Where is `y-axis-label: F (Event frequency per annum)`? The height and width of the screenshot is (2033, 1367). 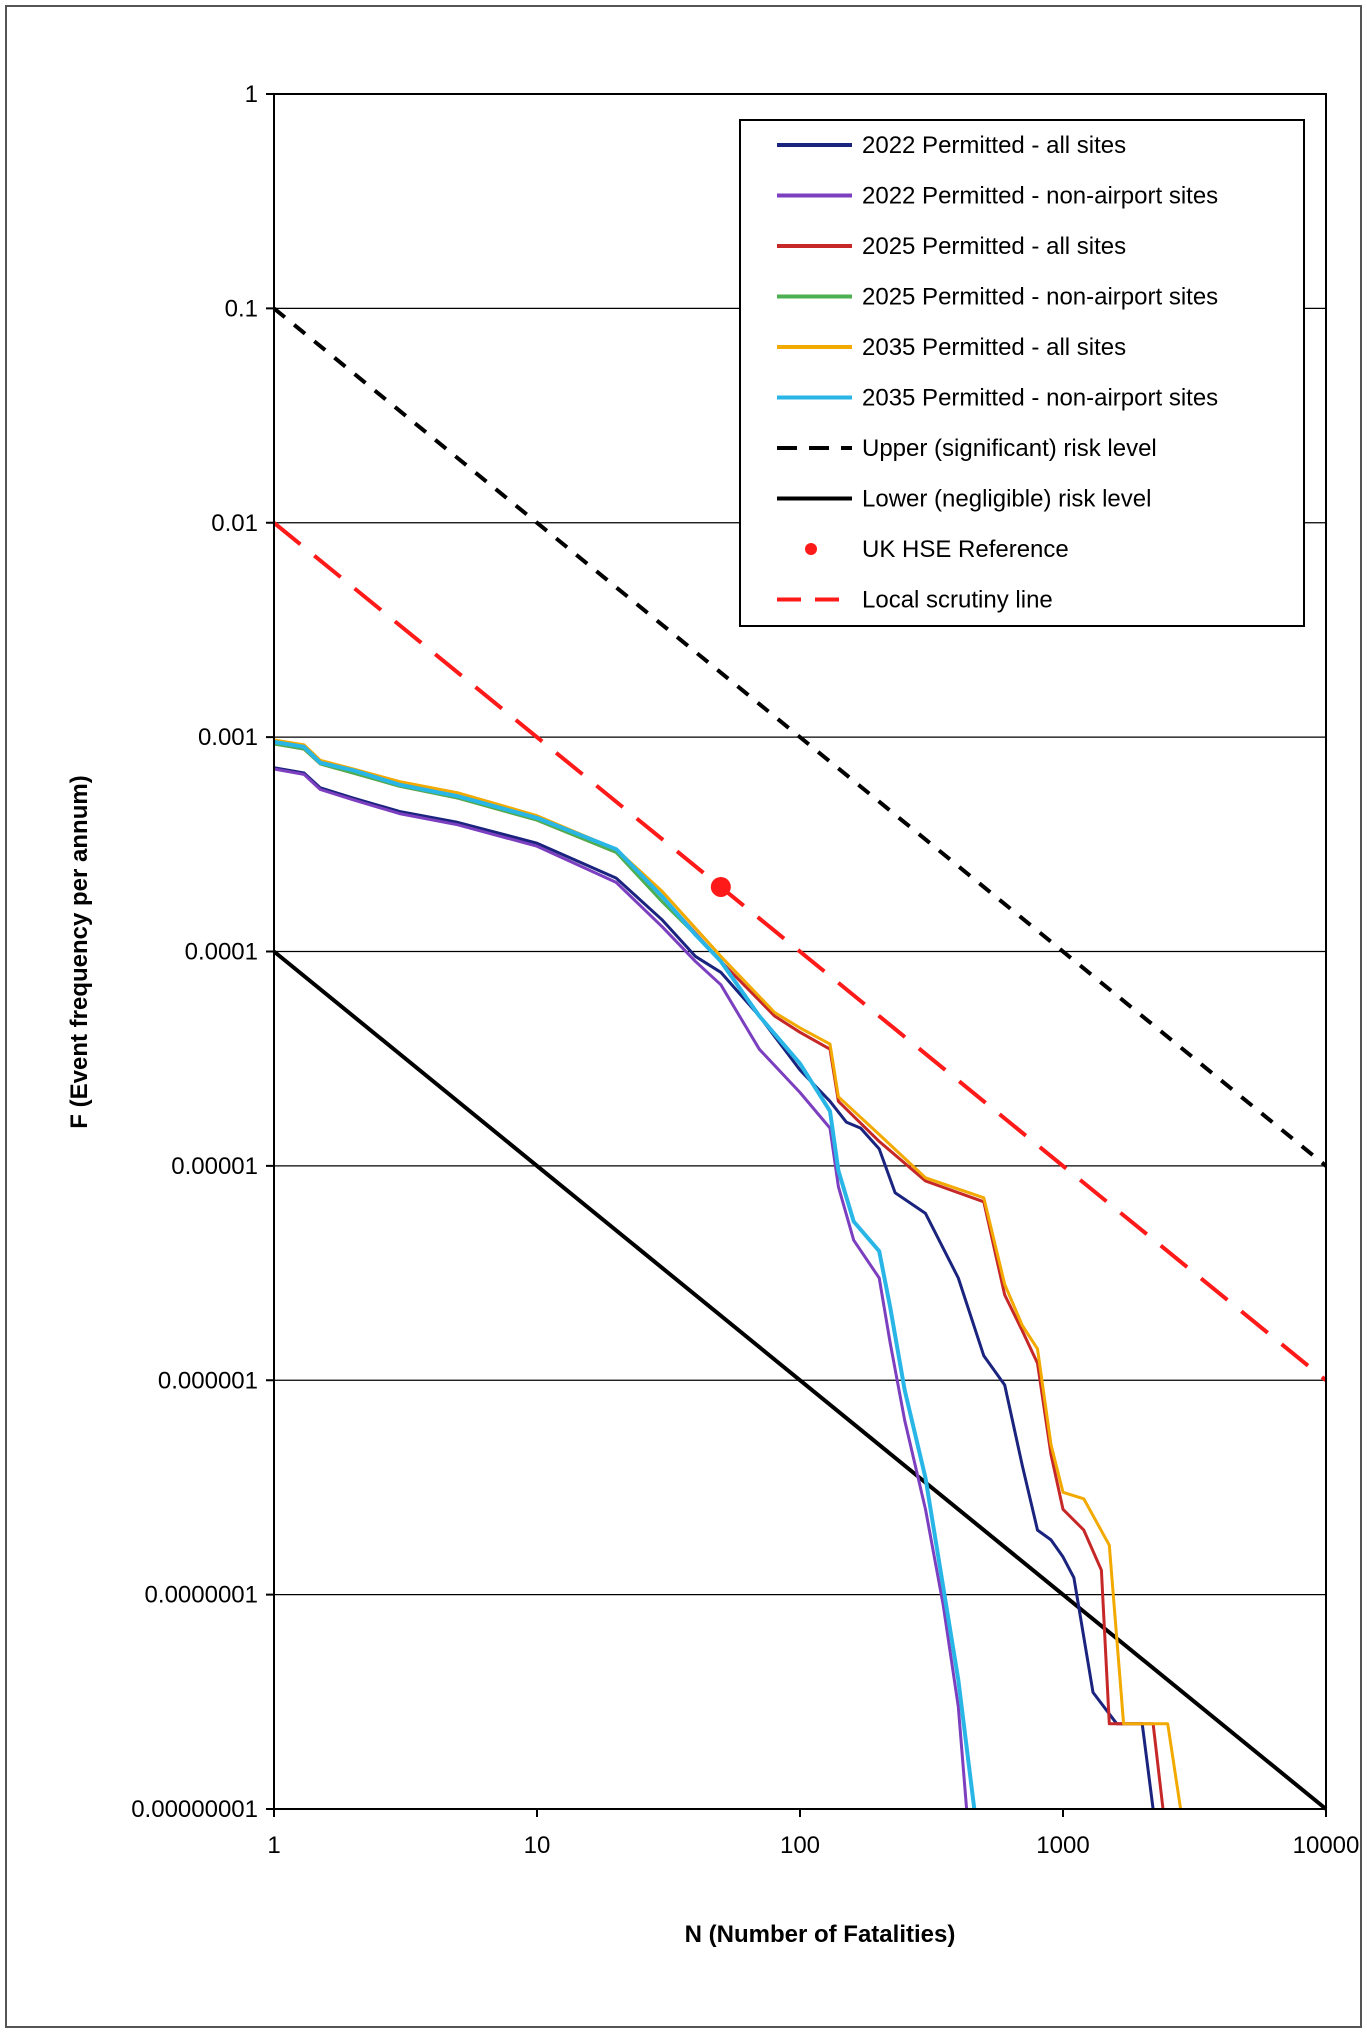 y-axis-label: F (Event frequency per annum) is located at coordinates (79, 951).